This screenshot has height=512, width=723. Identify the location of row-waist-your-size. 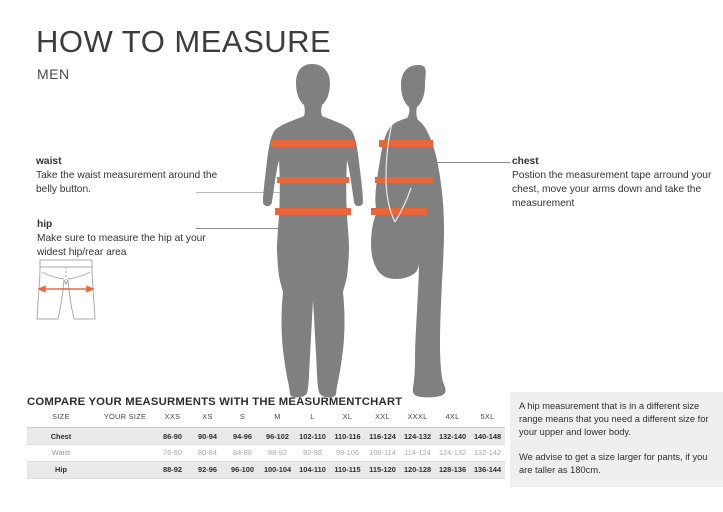
(125, 453).